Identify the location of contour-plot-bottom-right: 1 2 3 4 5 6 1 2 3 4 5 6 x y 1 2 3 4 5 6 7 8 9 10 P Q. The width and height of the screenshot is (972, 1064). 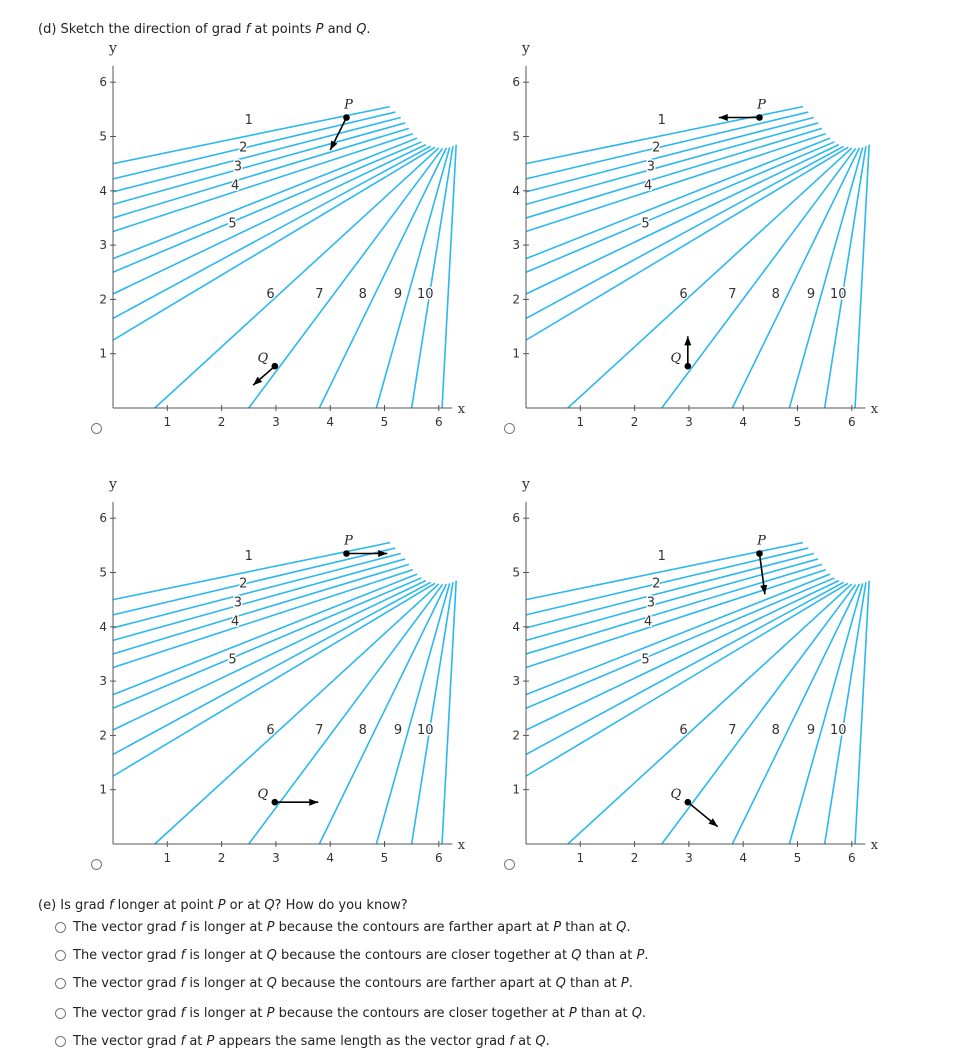
(695, 670).